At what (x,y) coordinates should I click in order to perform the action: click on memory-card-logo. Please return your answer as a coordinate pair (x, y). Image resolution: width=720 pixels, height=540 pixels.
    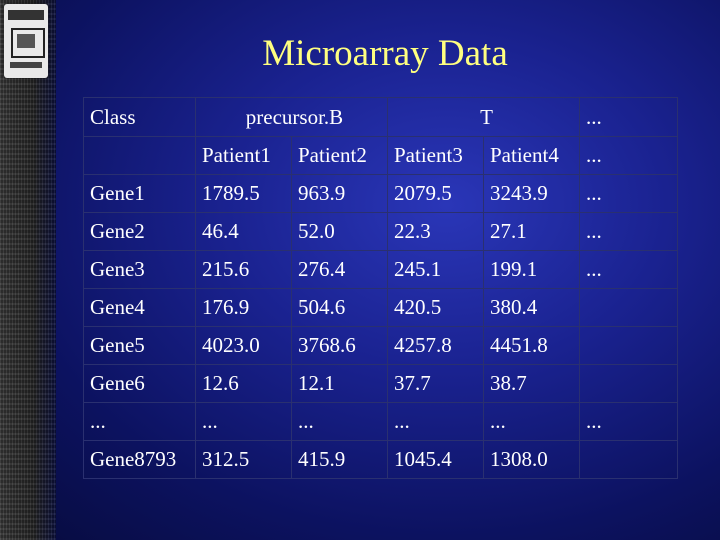
    Looking at the image, I should click on (26, 41).